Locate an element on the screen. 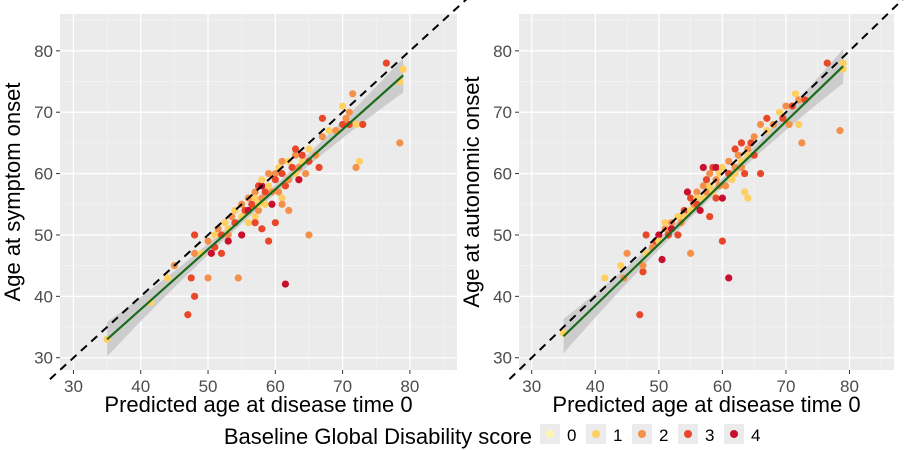  x-tick-label: 80 is located at coordinates (849, 386).